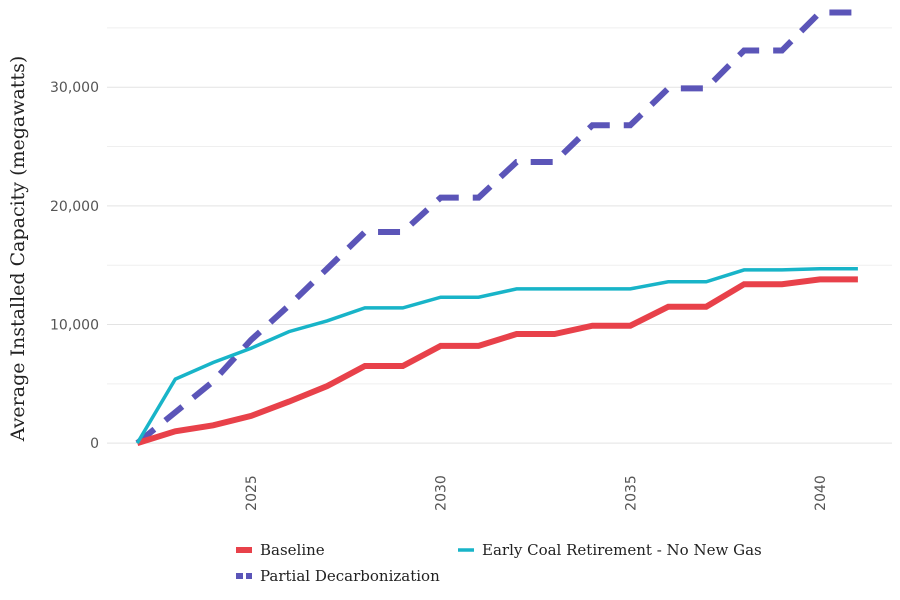 Image resolution: width=900 pixels, height=600 pixels. I want to click on y-tick-label: 10,000, so click(74, 326).